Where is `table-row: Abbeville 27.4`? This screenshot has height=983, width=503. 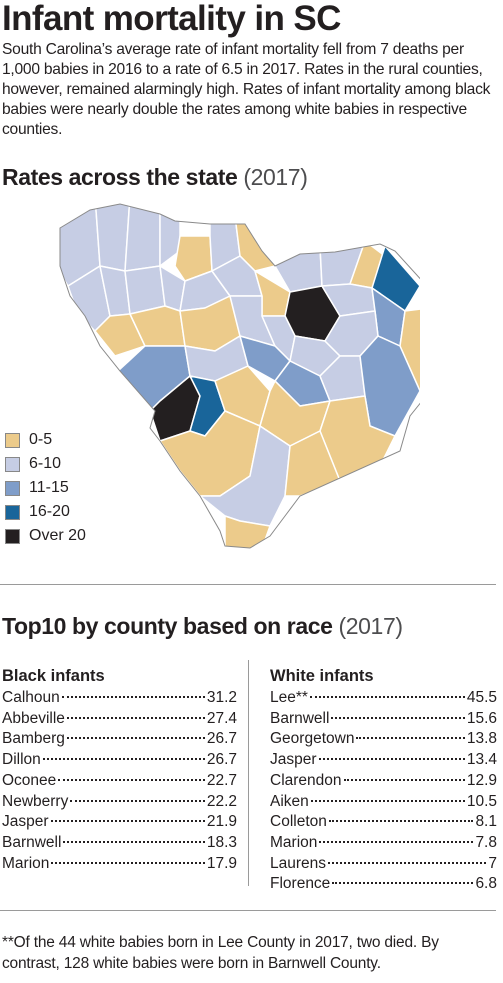
table-row: Abbeville 27.4 is located at coordinates (119, 719).